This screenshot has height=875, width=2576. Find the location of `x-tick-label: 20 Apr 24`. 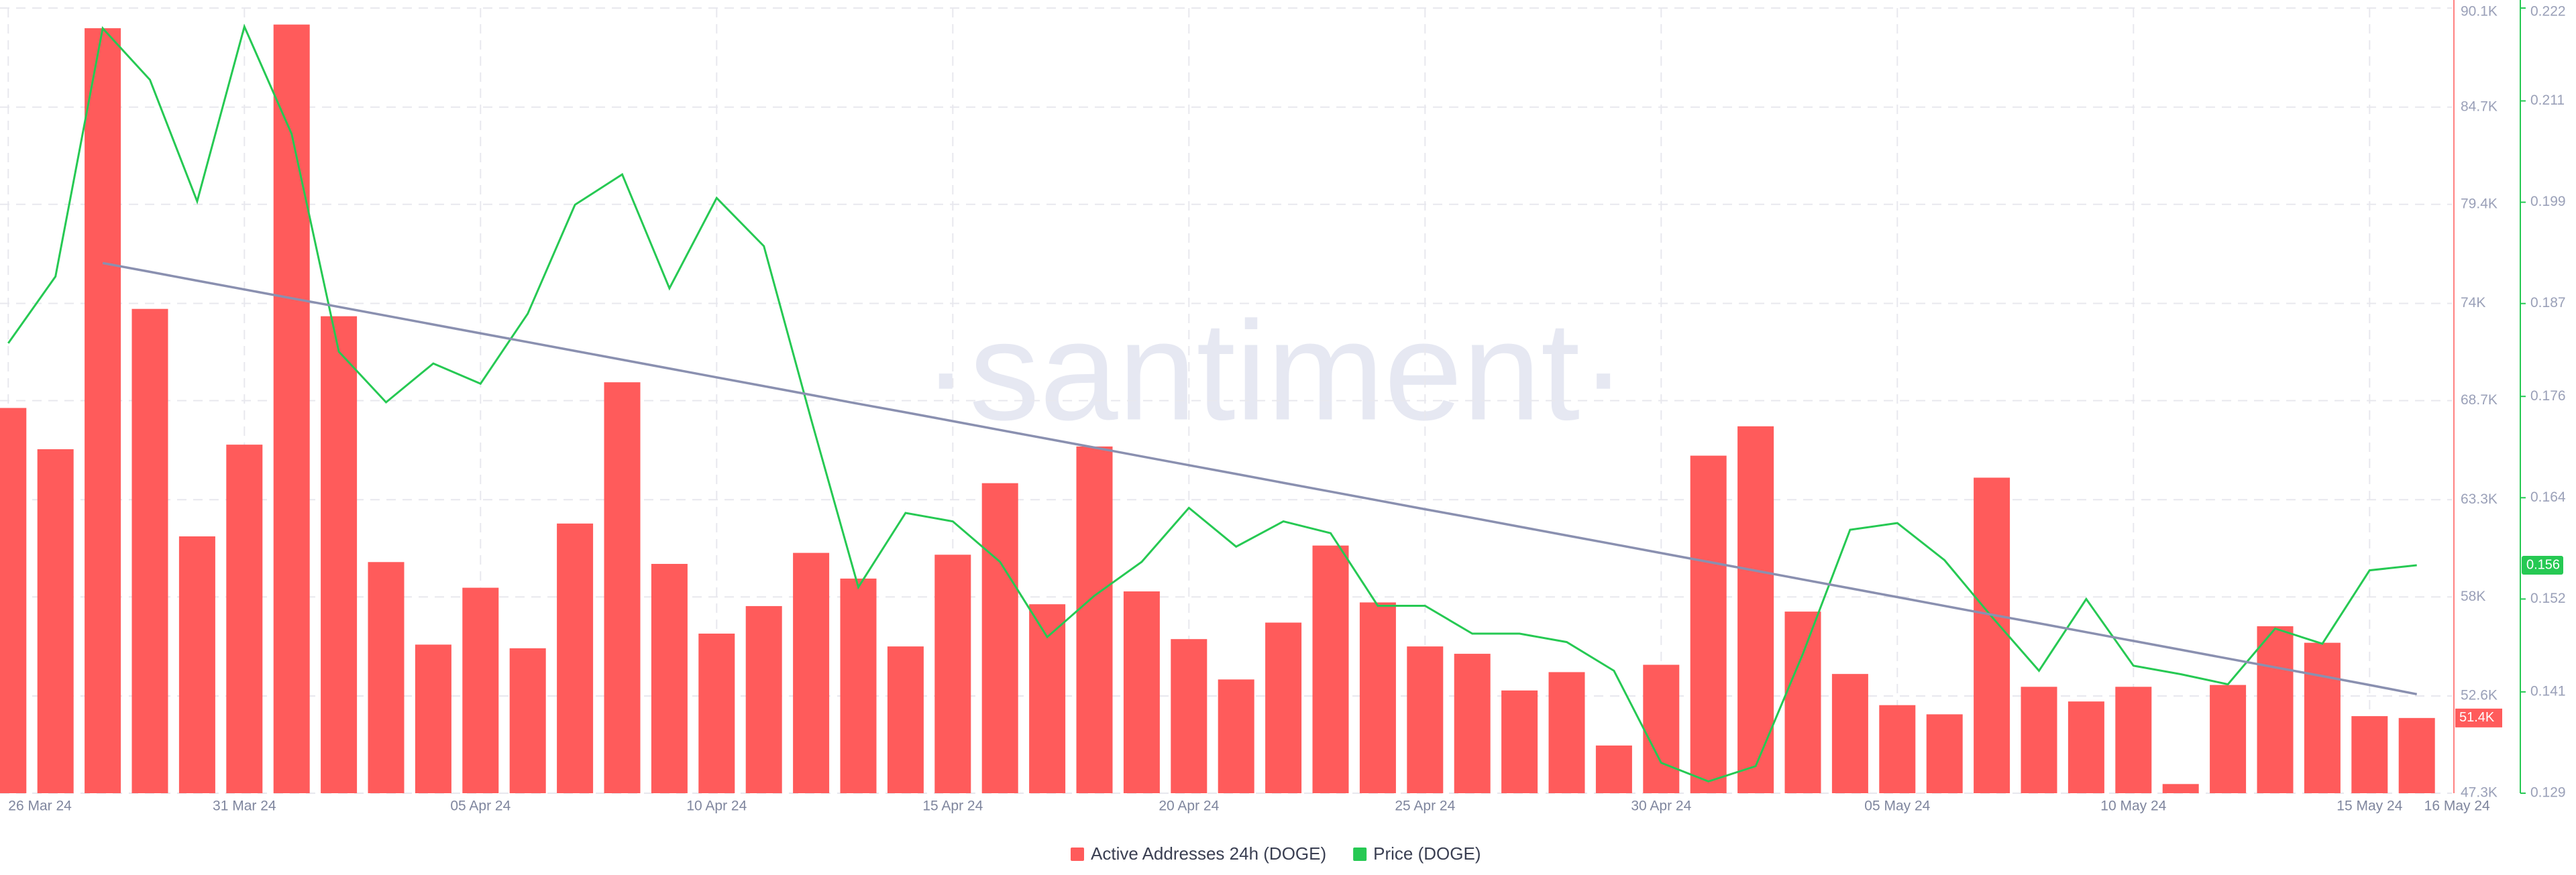

x-tick-label: 20 Apr 24 is located at coordinates (1189, 806).